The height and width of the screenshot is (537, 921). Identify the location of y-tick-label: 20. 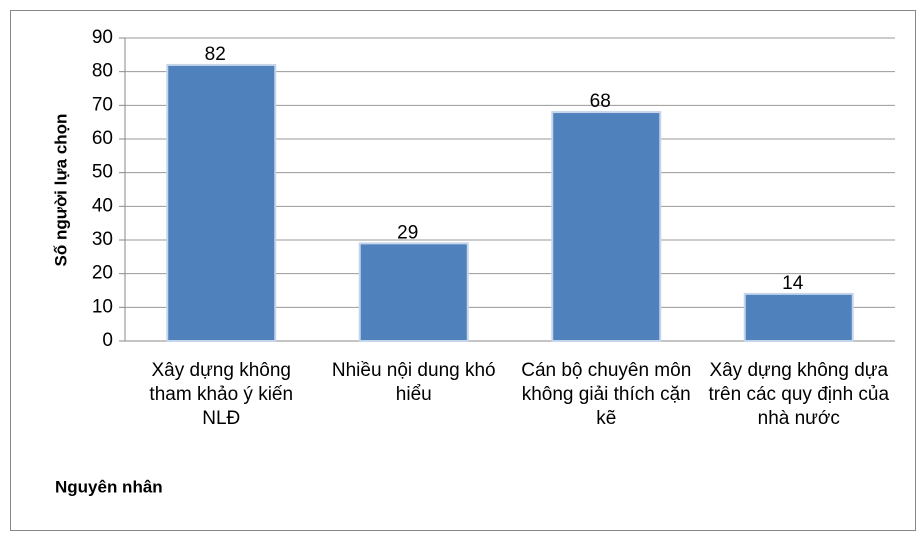
(102, 273).